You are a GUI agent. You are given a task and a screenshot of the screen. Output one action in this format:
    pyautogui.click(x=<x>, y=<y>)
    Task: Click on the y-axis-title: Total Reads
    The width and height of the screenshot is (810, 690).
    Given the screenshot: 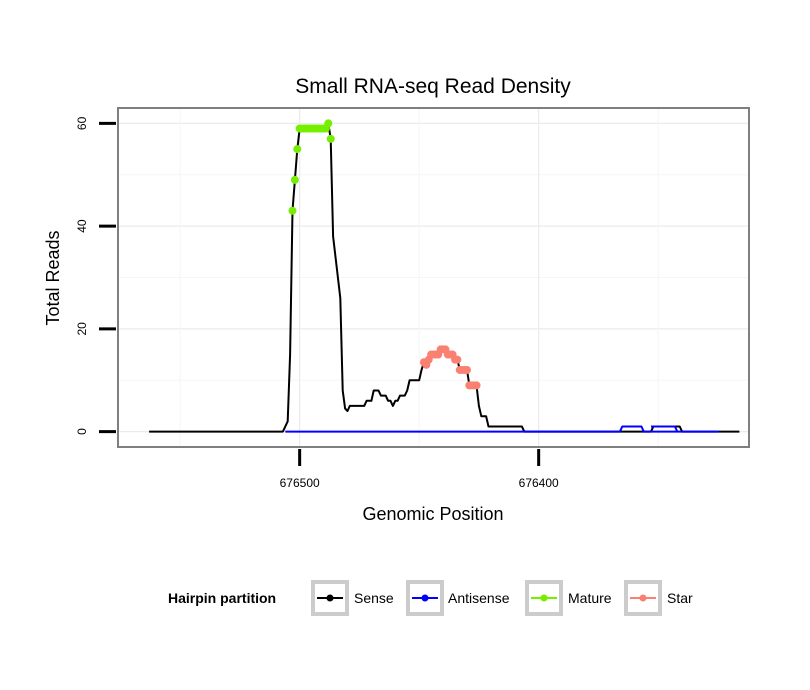 What is the action you would take?
    pyautogui.click(x=53, y=277)
    